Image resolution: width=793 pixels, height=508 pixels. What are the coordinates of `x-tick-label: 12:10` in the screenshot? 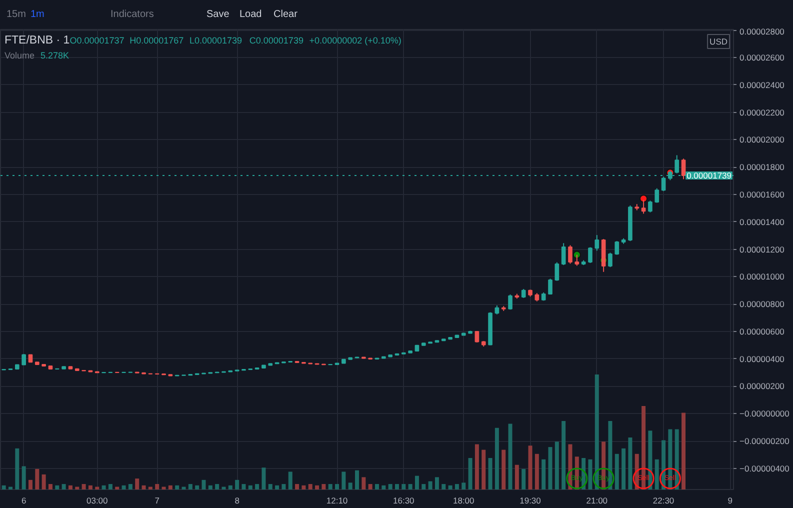 It's located at (337, 501).